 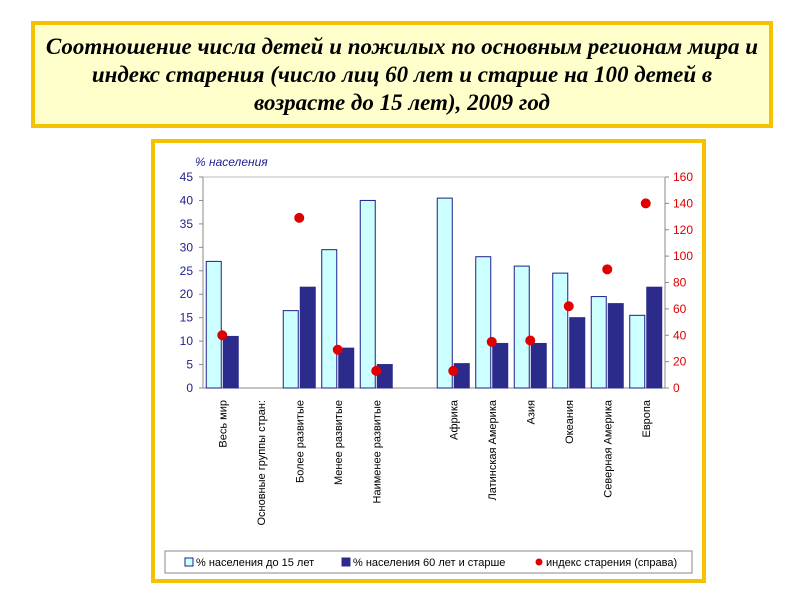 What do you see at coordinates (187, 318) in the screenshot?
I see `y-tick-label: 15` at bounding box center [187, 318].